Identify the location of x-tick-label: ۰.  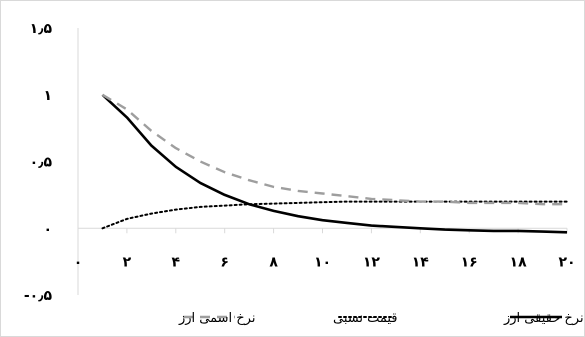
(78, 262).